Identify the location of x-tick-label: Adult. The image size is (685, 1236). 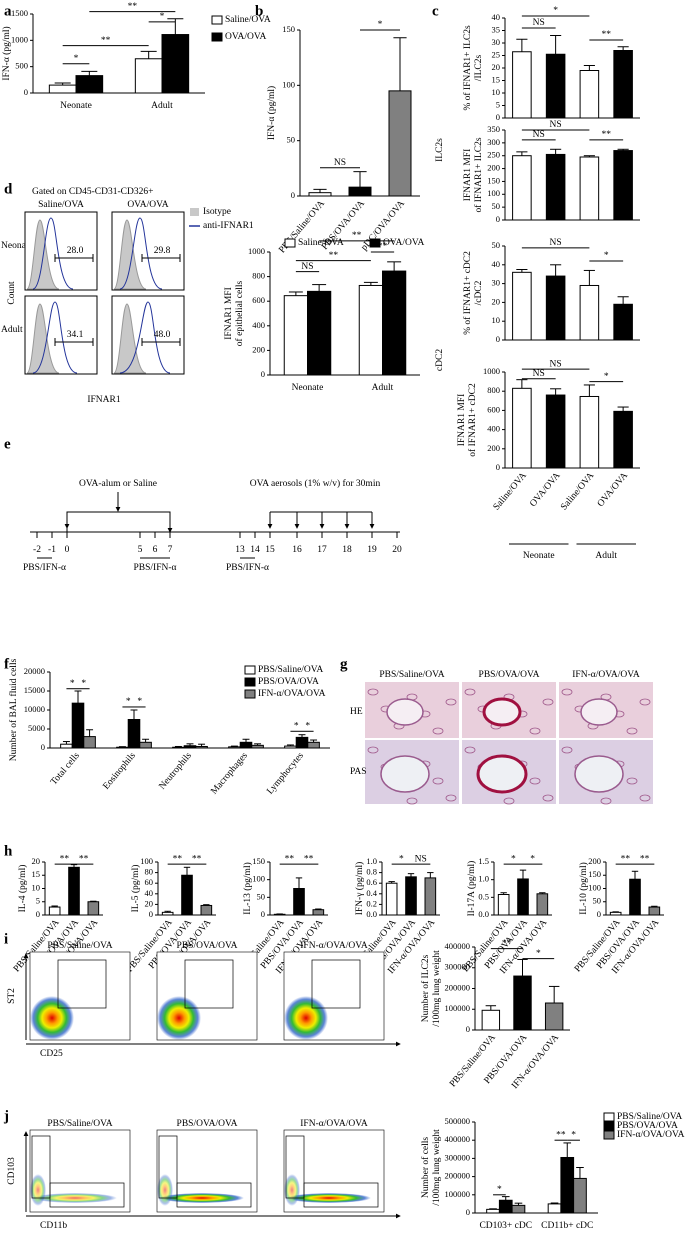
(383, 388).